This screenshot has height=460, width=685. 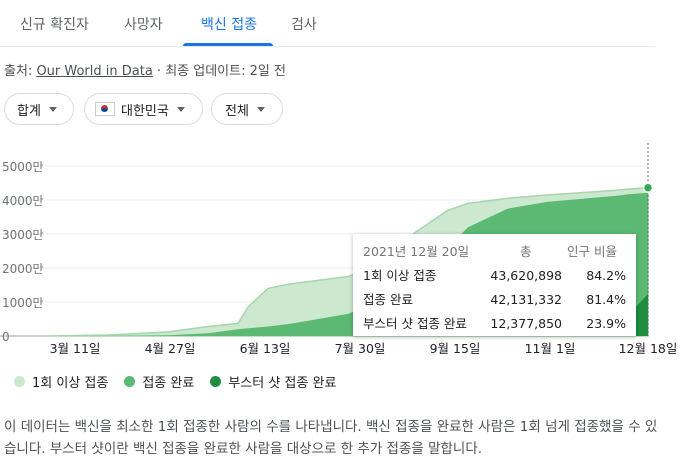 I want to click on tooltip-row-total: 12,377,850, so click(x=526, y=323).